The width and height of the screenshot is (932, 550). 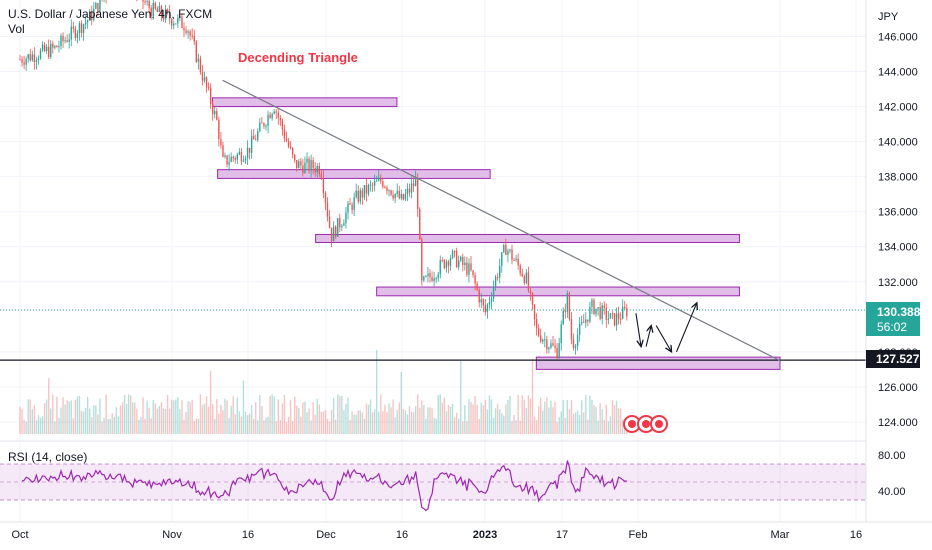 What do you see at coordinates (780, 535) in the screenshot?
I see `time-tick-label: Mar` at bounding box center [780, 535].